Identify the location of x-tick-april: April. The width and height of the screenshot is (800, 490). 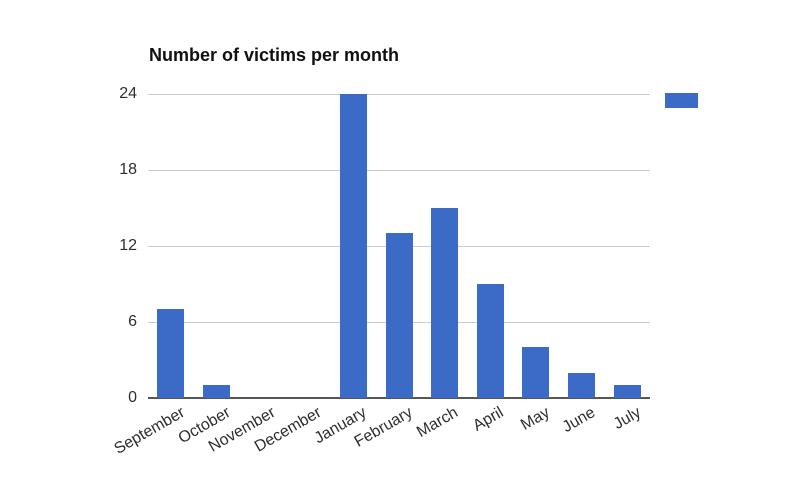
(417, 419).